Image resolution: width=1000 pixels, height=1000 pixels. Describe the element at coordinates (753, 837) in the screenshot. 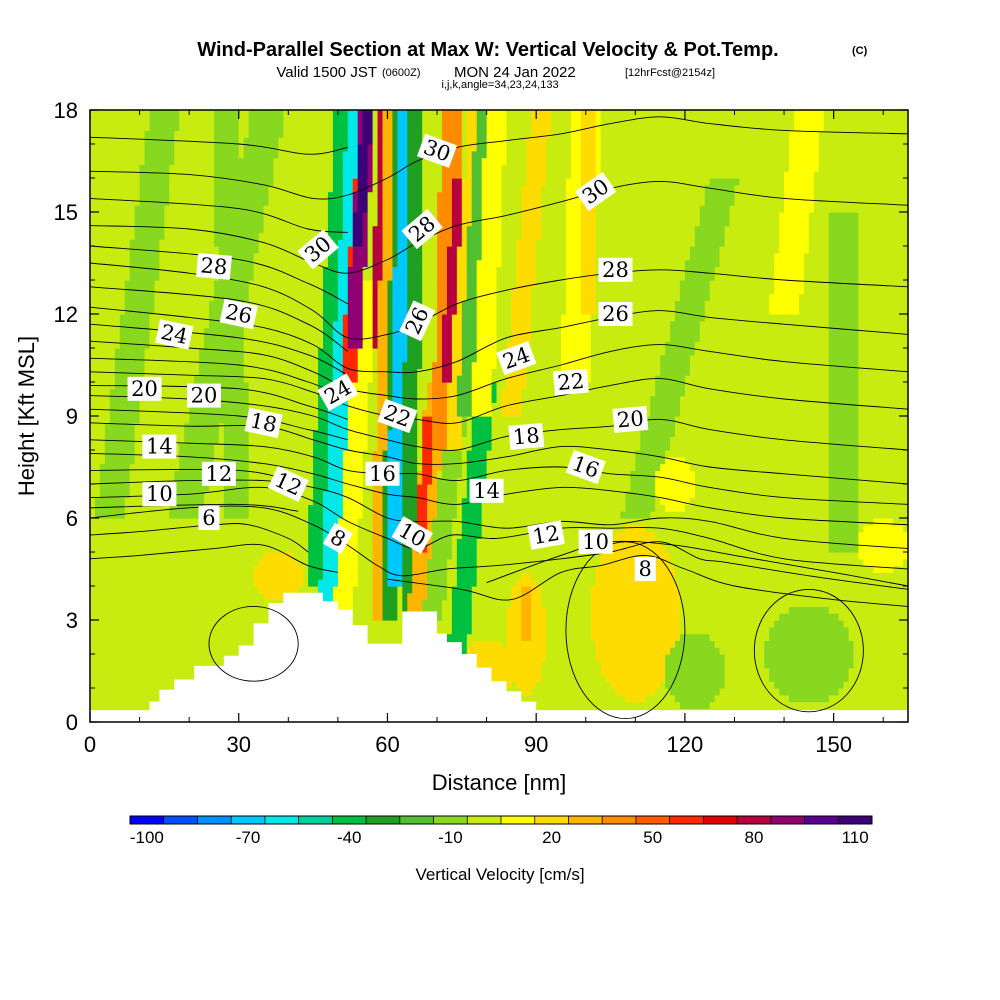

I see `colorbar-tick-label: 80` at that location.